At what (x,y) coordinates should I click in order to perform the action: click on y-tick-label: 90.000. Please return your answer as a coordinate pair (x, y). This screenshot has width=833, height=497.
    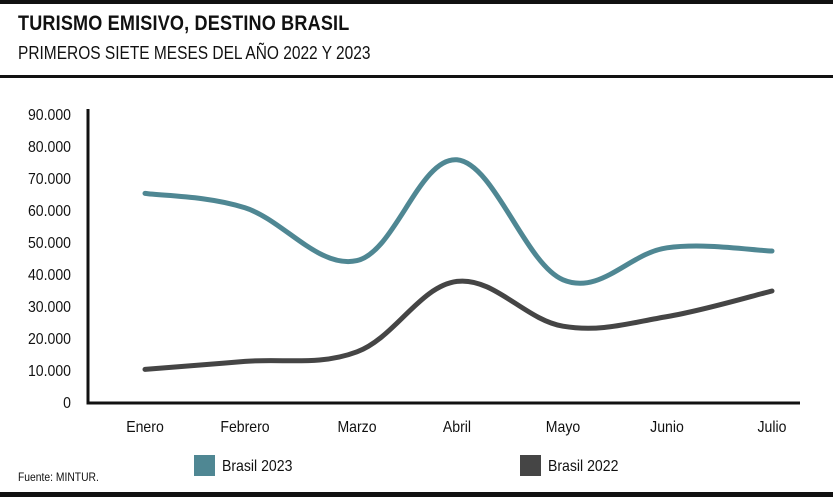
    Looking at the image, I should click on (49, 115).